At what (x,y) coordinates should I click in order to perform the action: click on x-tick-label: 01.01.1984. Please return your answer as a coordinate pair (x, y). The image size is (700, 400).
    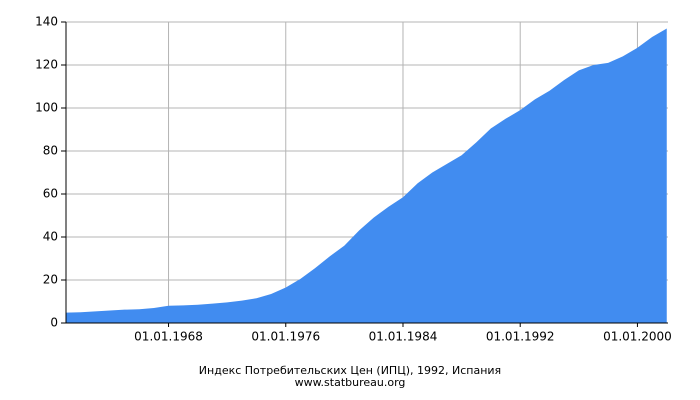
    Looking at the image, I should click on (403, 337).